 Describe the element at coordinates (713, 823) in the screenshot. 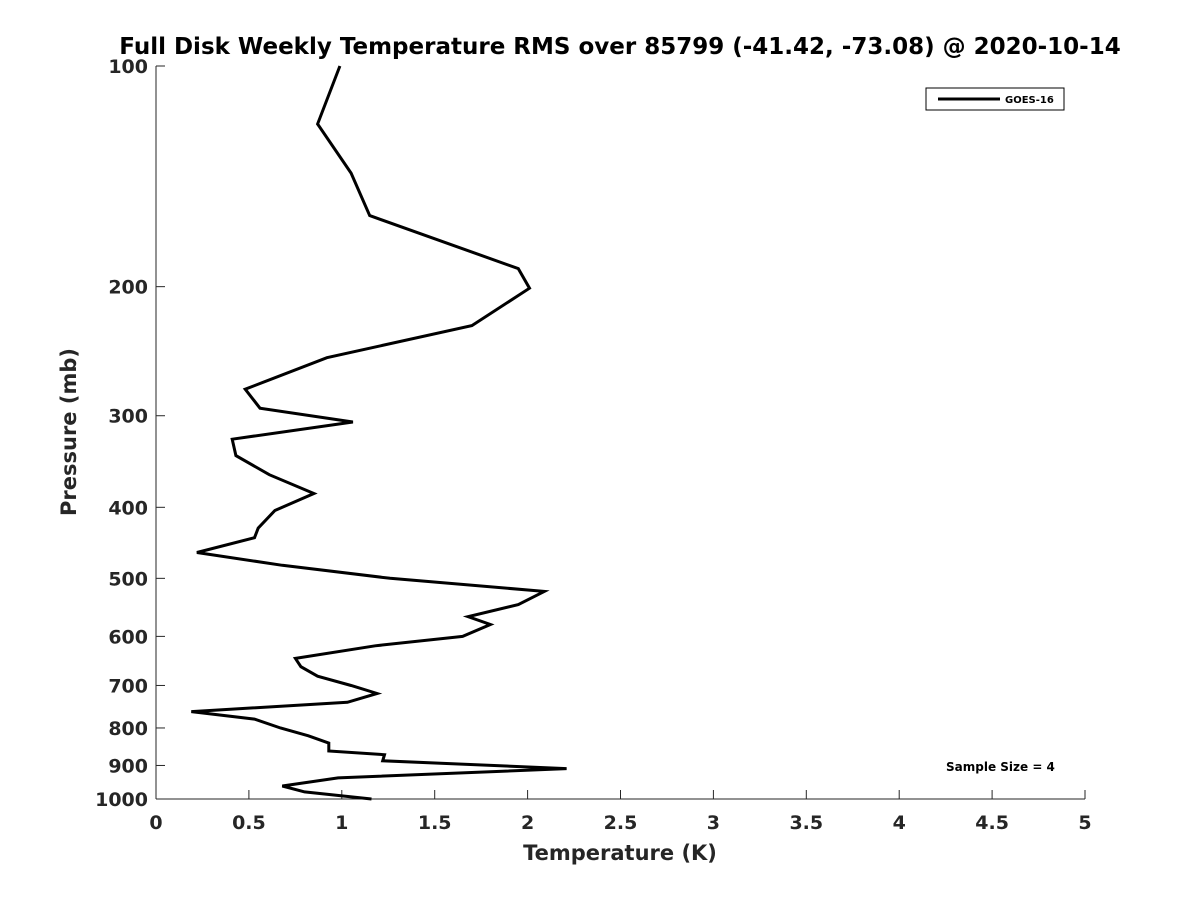

I see `x-tick-label: 3` at that location.